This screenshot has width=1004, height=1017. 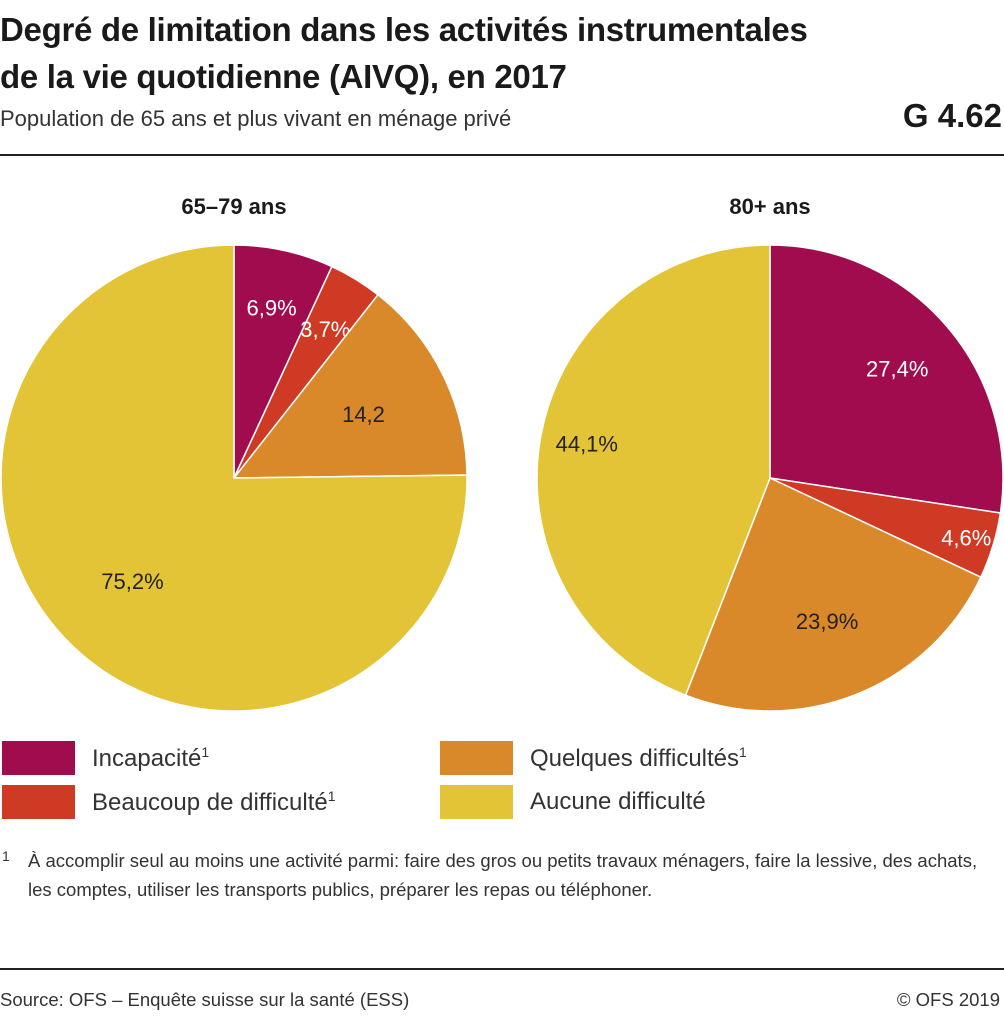 I want to click on pie-title-80-plus: 80+ ans, so click(x=770, y=206).